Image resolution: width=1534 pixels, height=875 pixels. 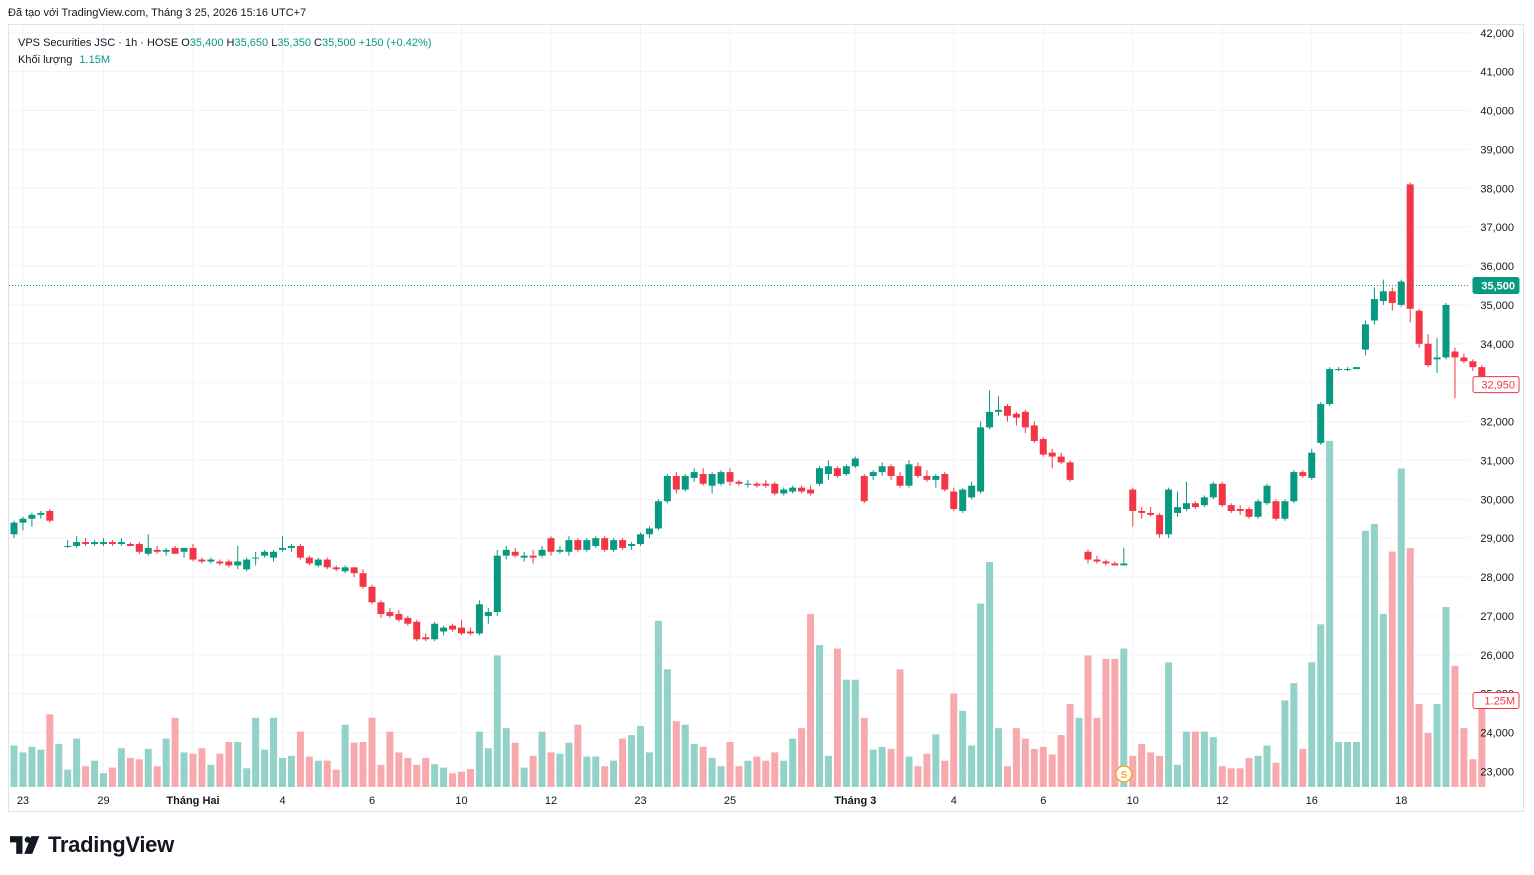 What do you see at coordinates (712, 801) in the screenshot?
I see `time-axis: 23 29 Tháng Hai 4 6 10 12 23 25 Tháng 3 4 6 10 12 16 18` at bounding box center [712, 801].